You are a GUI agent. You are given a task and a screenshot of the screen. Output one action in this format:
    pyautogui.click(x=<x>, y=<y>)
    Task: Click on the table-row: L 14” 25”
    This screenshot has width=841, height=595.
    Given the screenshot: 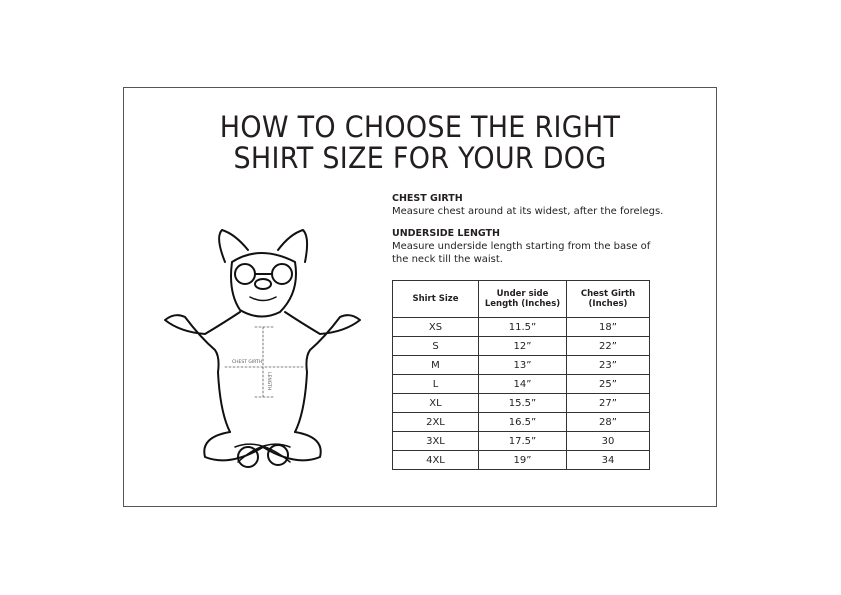 What is the action you would take?
    pyautogui.click(x=521, y=384)
    